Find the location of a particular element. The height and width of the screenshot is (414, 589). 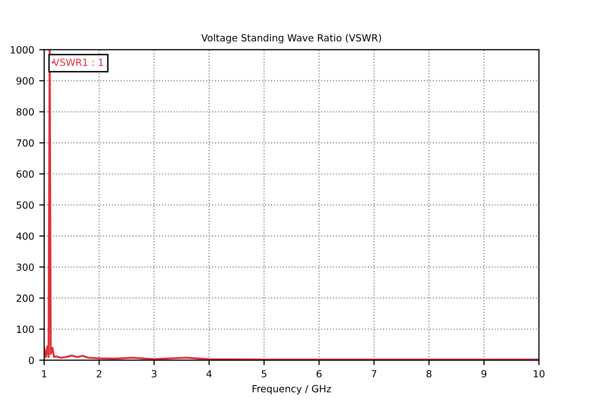

y-tick-label: 800 is located at coordinates (25, 112).